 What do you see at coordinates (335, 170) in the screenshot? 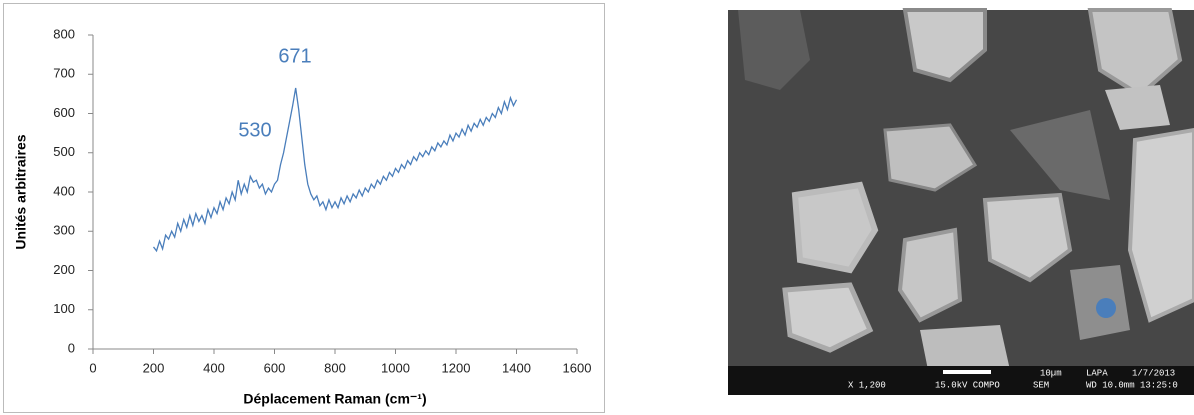
I see `spectrum-line` at bounding box center [335, 170].